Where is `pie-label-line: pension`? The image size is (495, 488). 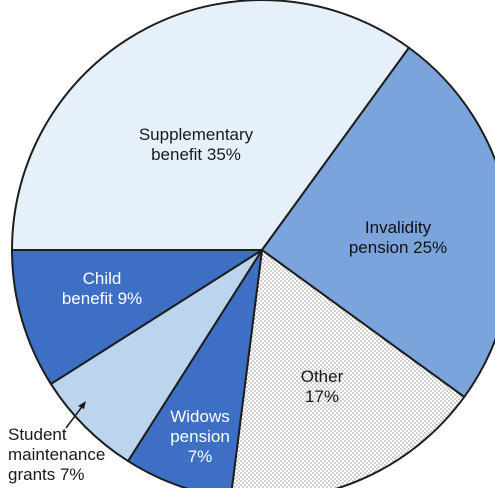 pie-label-line: pension is located at coordinates (200, 436).